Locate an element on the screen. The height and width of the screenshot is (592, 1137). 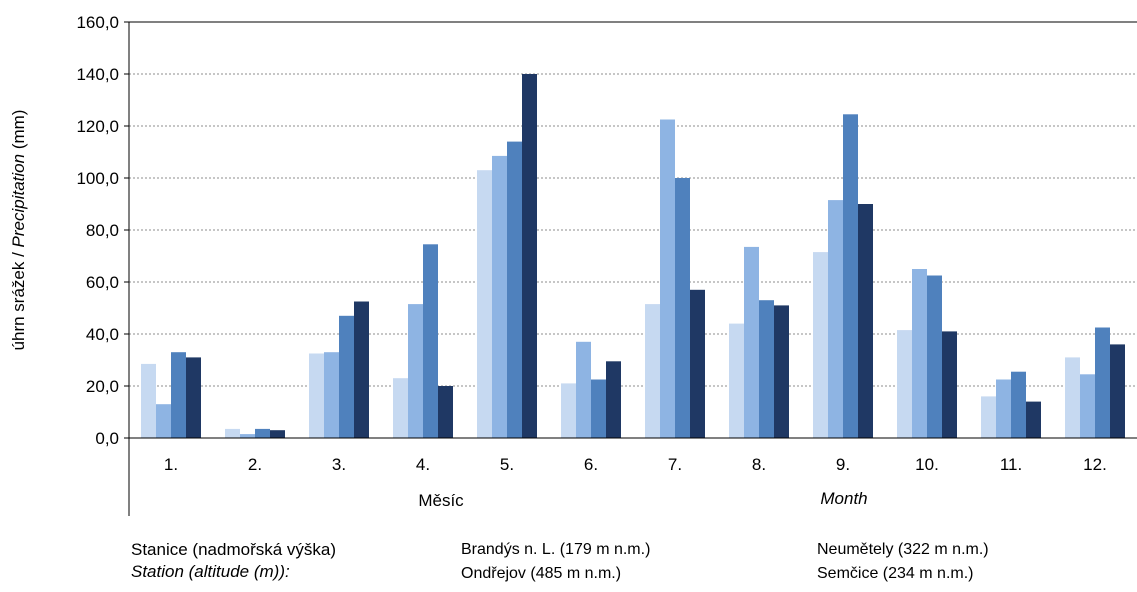
legend-label: Neumětely (322 m n.m.) is located at coordinates (903, 549).